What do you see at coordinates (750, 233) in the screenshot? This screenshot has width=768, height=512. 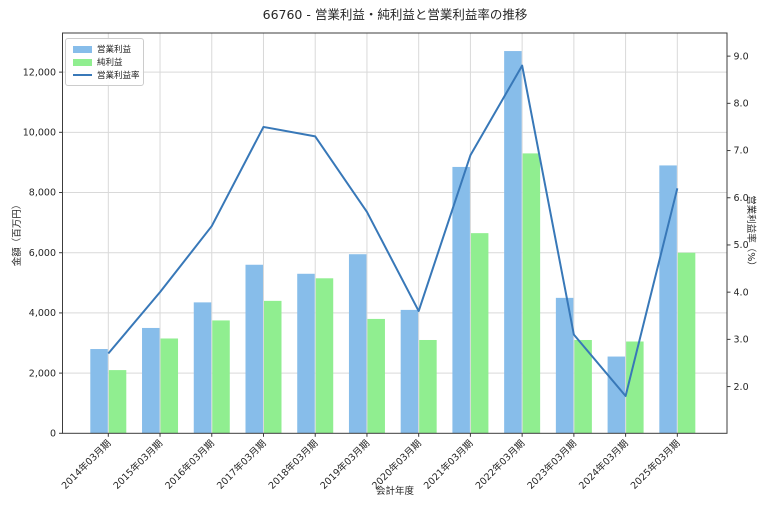 I see `right-y-axis-label: 営業利益率（%）` at bounding box center [750, 233].